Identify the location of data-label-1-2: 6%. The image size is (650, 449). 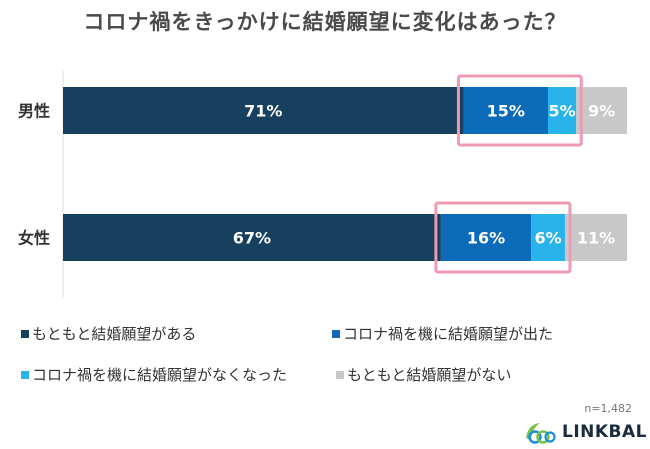
(547, 238).